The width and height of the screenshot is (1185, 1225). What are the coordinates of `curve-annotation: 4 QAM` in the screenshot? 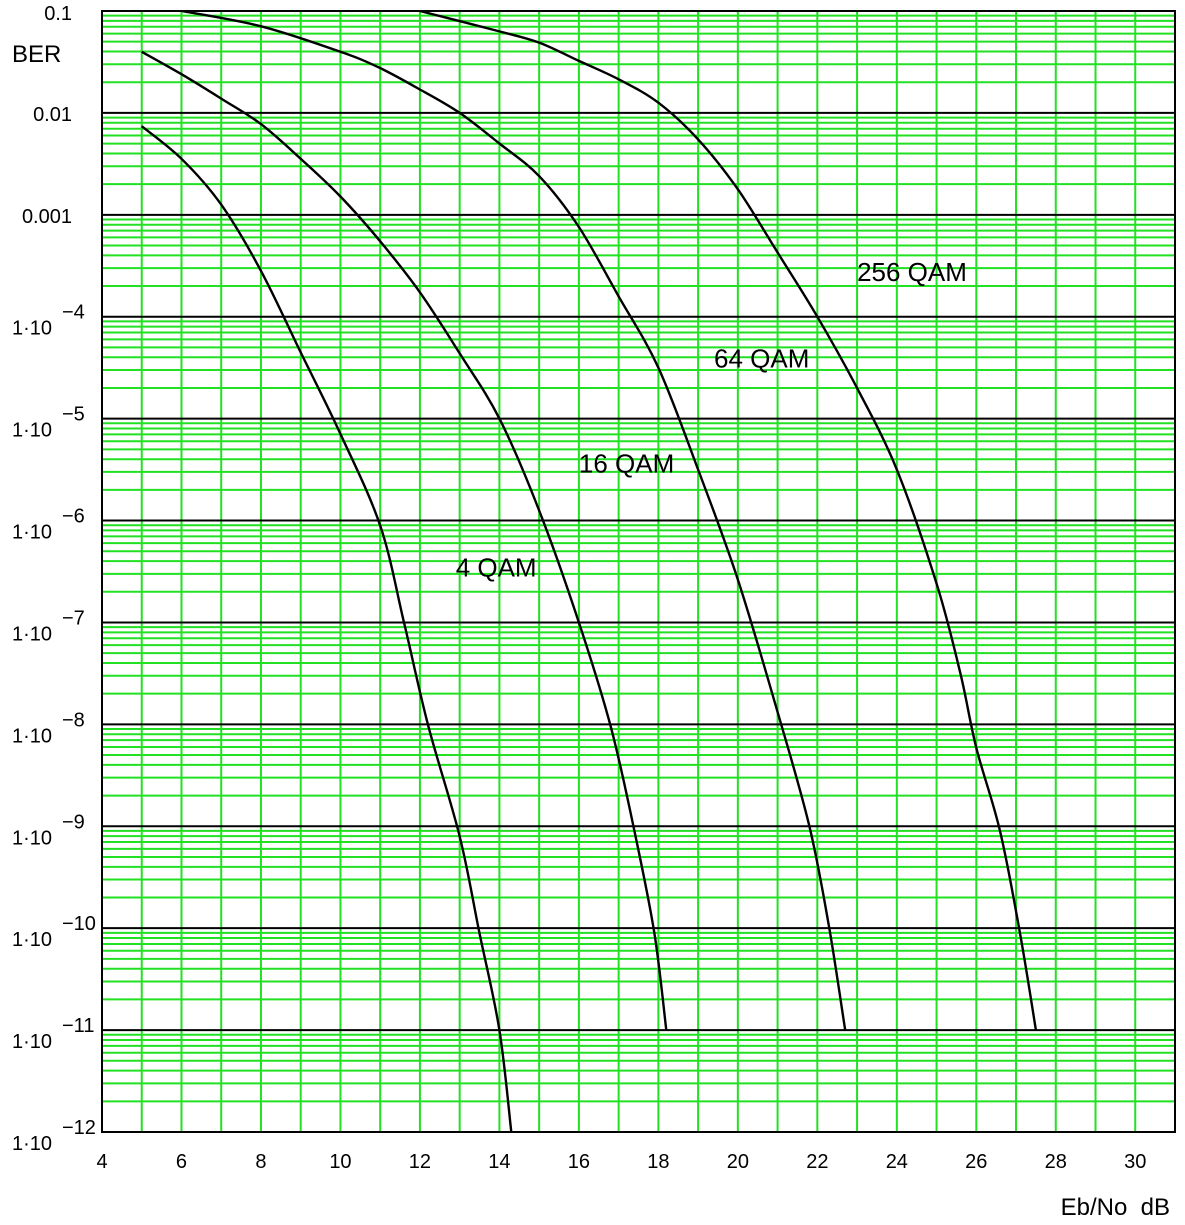 It's located at (496, 568).